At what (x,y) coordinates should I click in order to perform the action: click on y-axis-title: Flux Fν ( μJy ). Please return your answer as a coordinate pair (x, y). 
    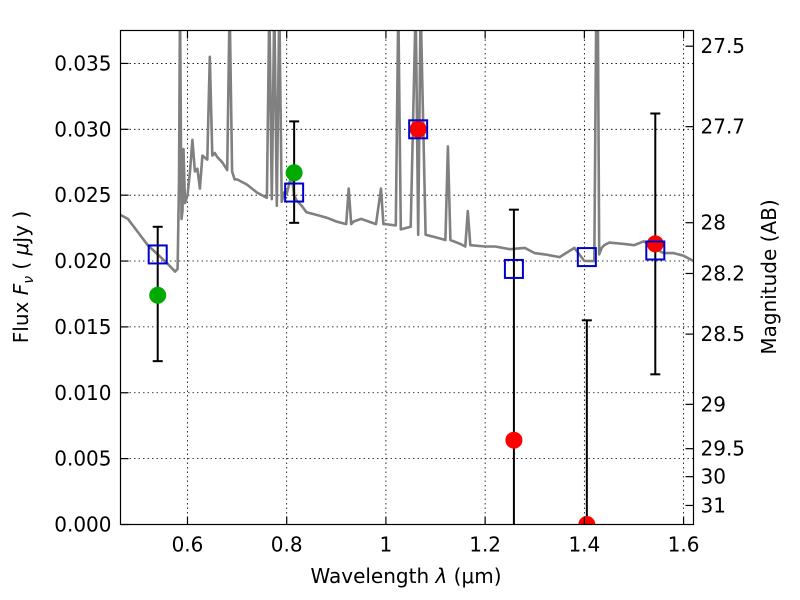
    Looking at the image, I should click on (23, 277).